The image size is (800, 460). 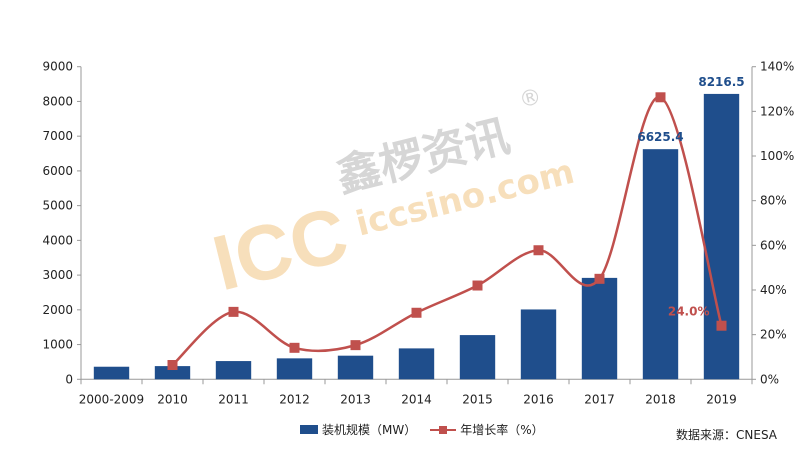 I want to click on right-tick-label: 120%, so click(x=777, y=111).